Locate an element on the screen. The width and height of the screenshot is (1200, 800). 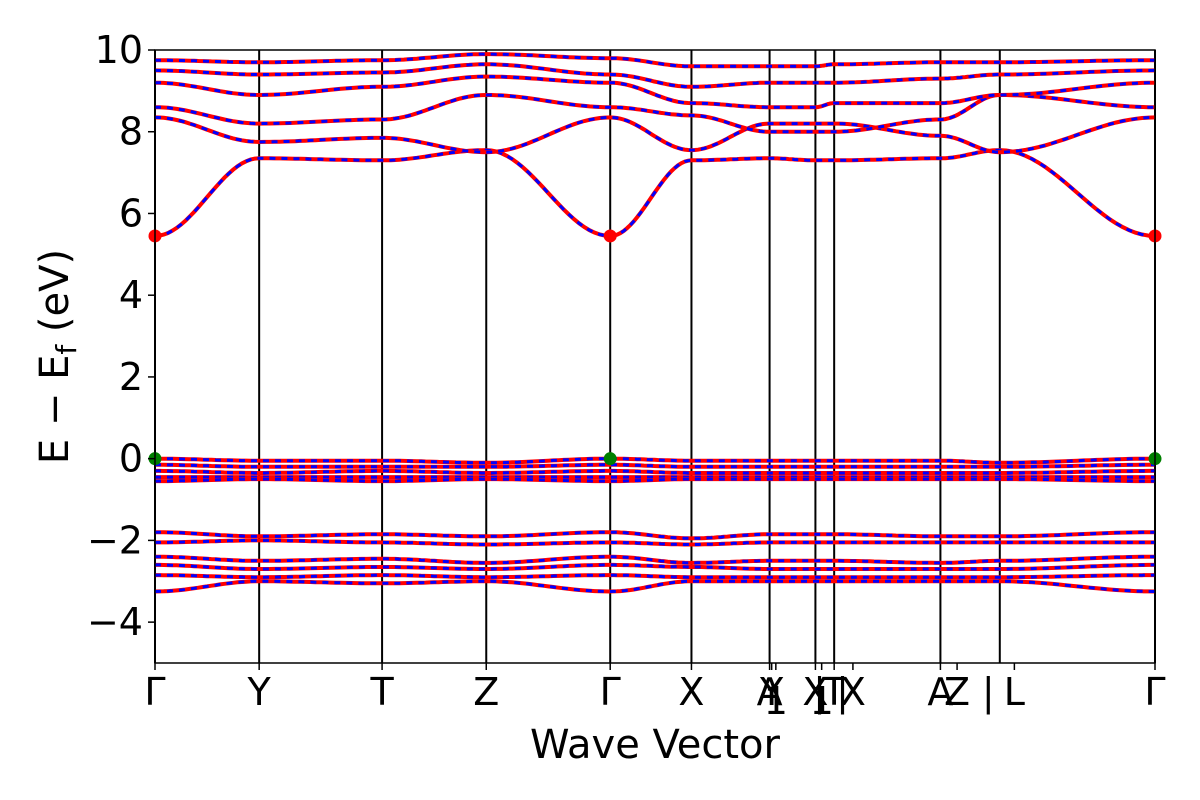
y-axis-ticks: −4 −2 0 2 4 6 8 10 is located at coordinates (121, 336).